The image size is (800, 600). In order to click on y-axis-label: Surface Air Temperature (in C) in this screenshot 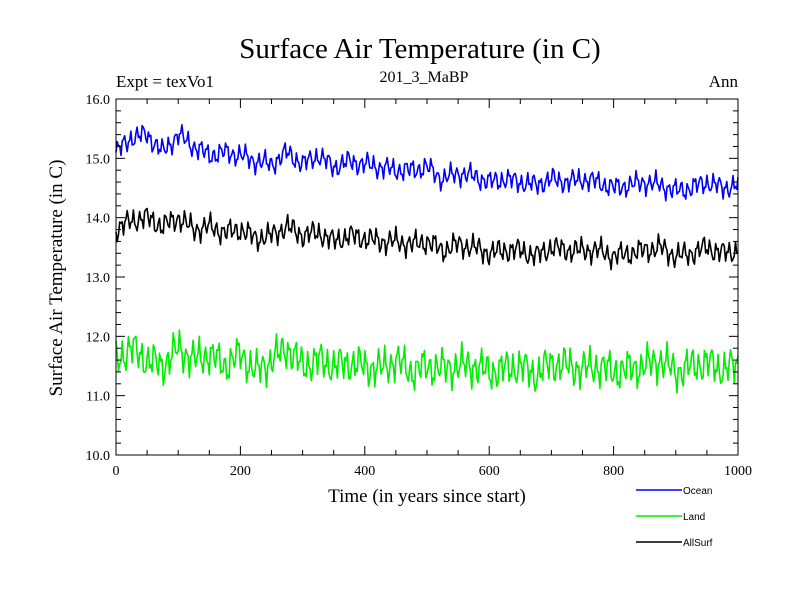, I will do `click(56, 278)`.